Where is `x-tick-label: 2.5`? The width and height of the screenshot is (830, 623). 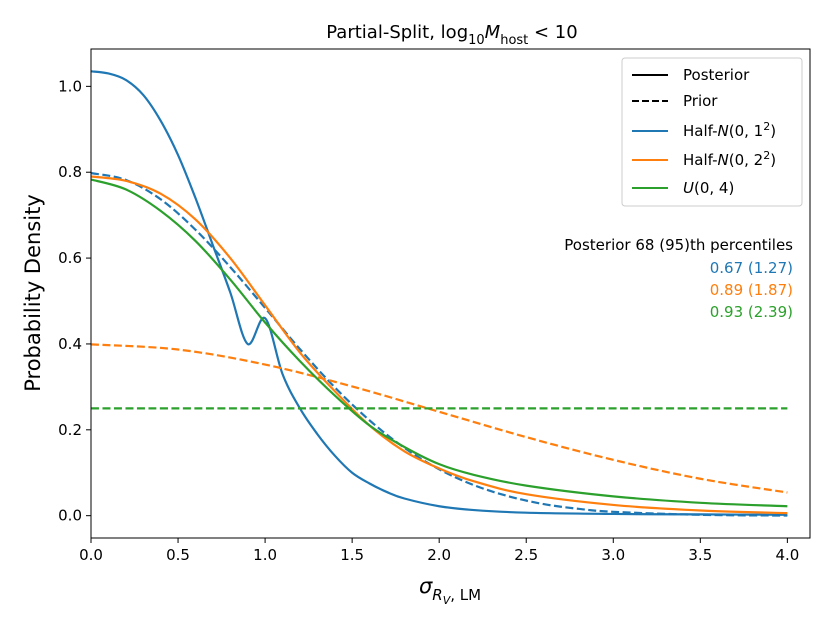
x-tick-label: 2.5 is located at coordinates (526, 555).